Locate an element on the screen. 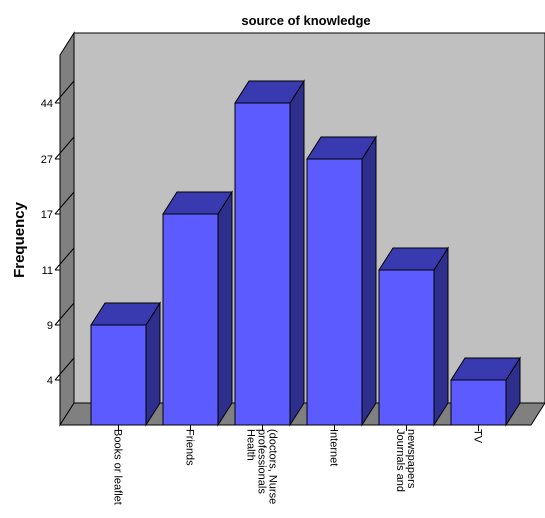 This screenshot has width=545, height=518. y-tick-label: 4 is located at coordinates (50, 381).